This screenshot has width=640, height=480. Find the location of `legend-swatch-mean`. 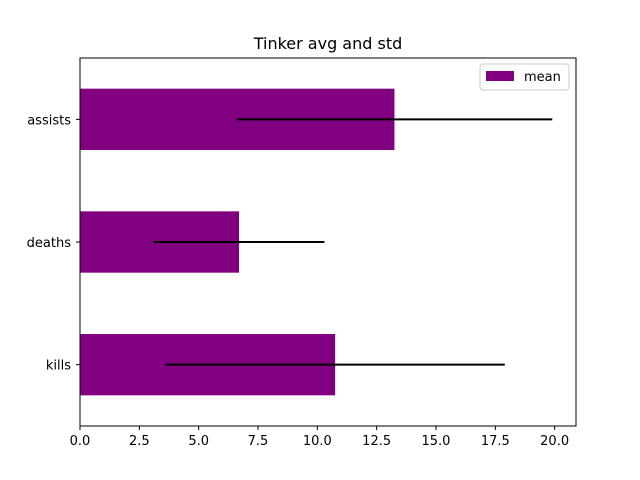

legend-swatch-mean is located at coordinates (500, 76).